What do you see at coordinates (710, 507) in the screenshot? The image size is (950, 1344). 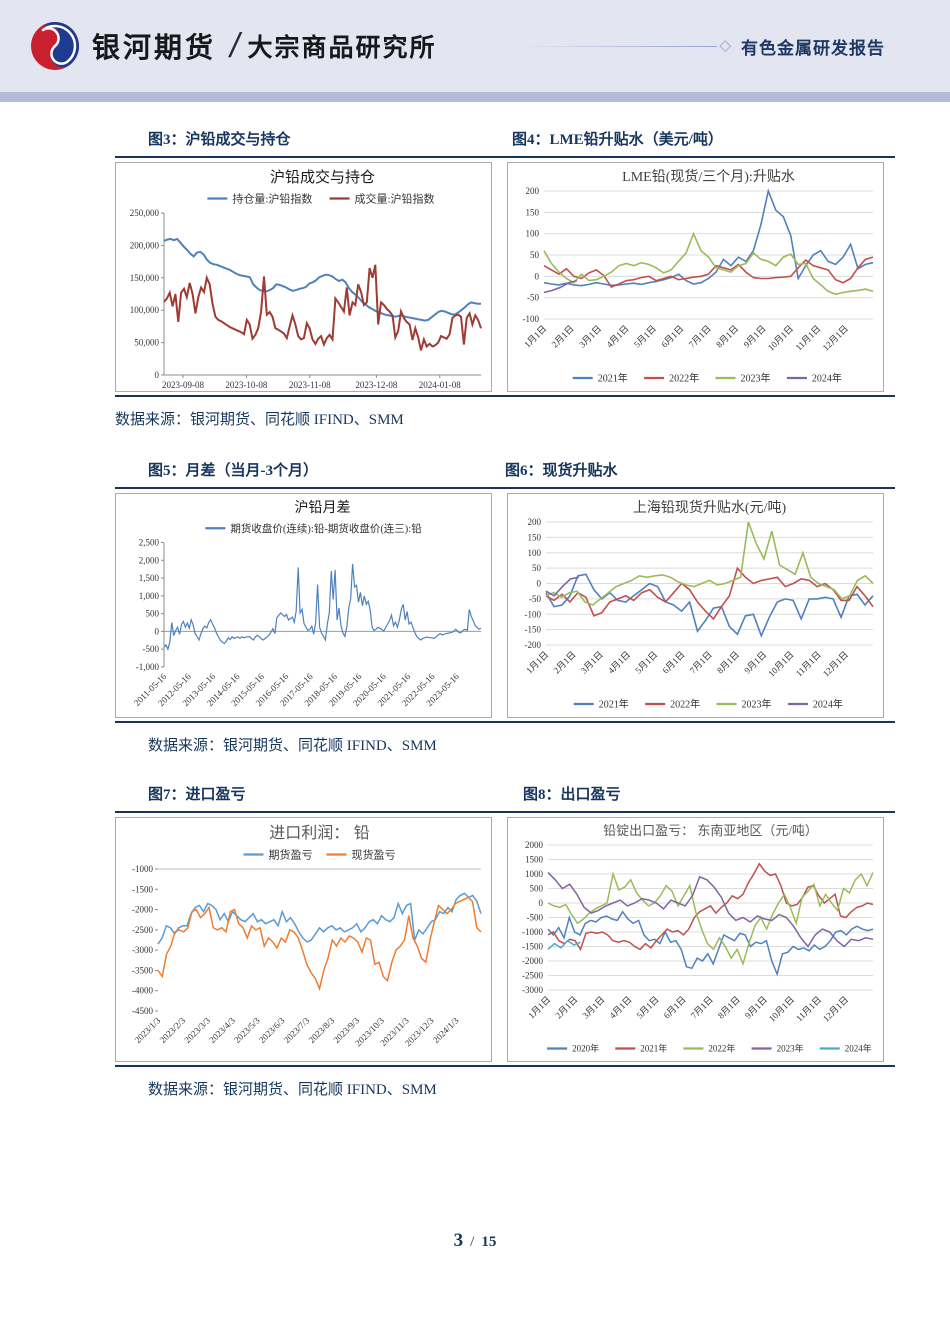 I see `chart-title: 上海铅现货升贴水(元/吨)` at bounding box center [710, 507].